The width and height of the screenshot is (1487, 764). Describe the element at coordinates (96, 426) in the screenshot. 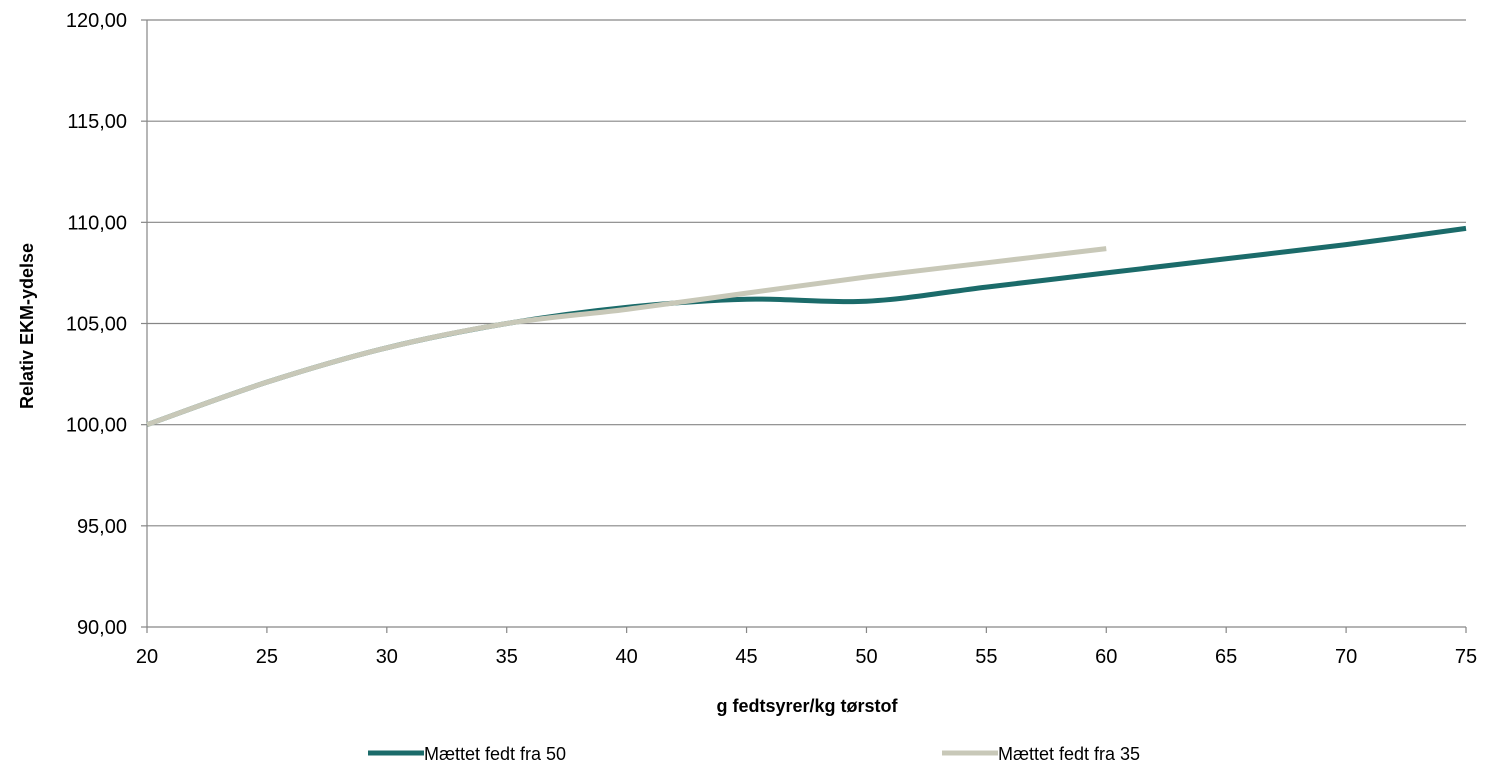

I see `y-tick-label: 100,00` at that location.